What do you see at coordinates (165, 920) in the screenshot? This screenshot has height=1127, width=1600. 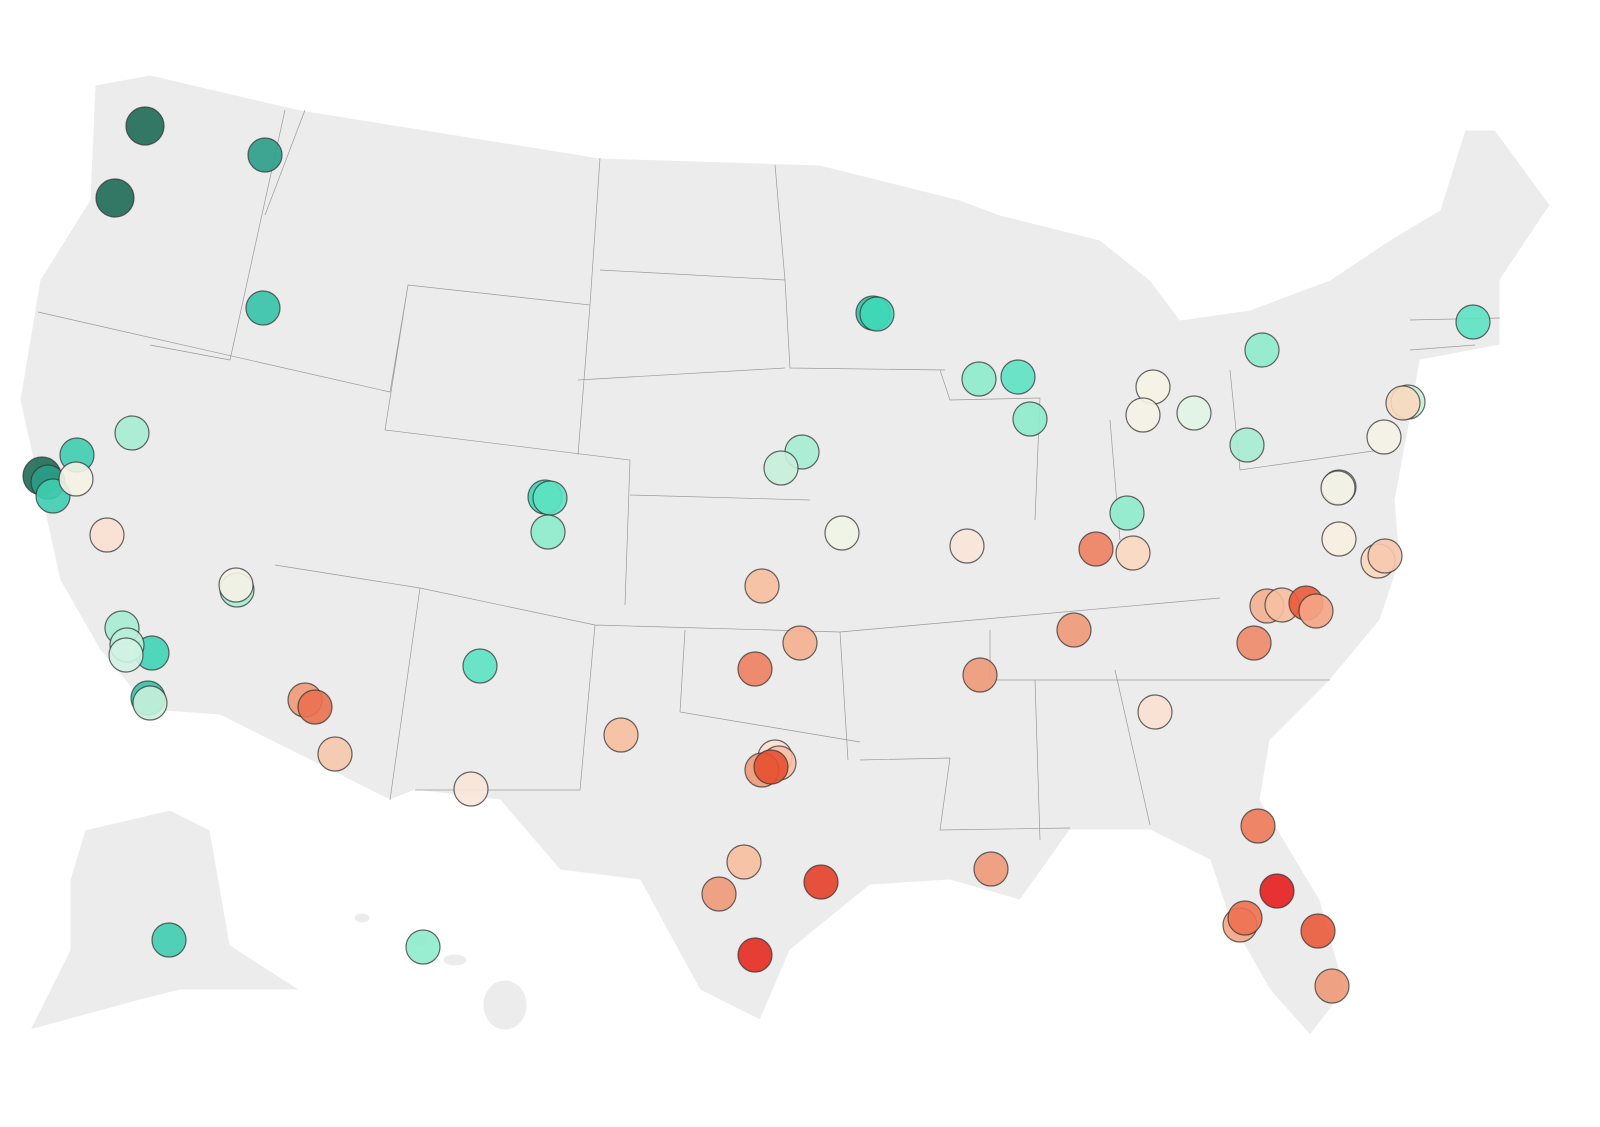 I see `alaska` at bounding box center [165, 920].